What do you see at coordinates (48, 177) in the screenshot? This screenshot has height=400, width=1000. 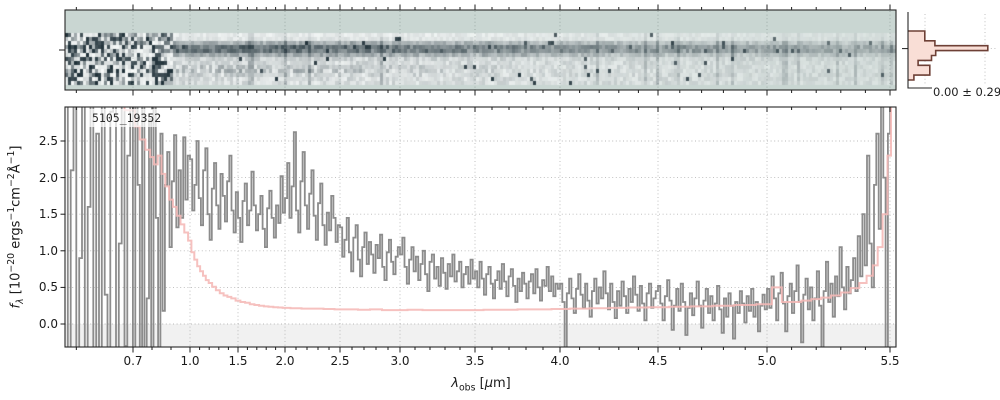 I see `y-tick-label: 2.0` at bounding box center [48, 177].